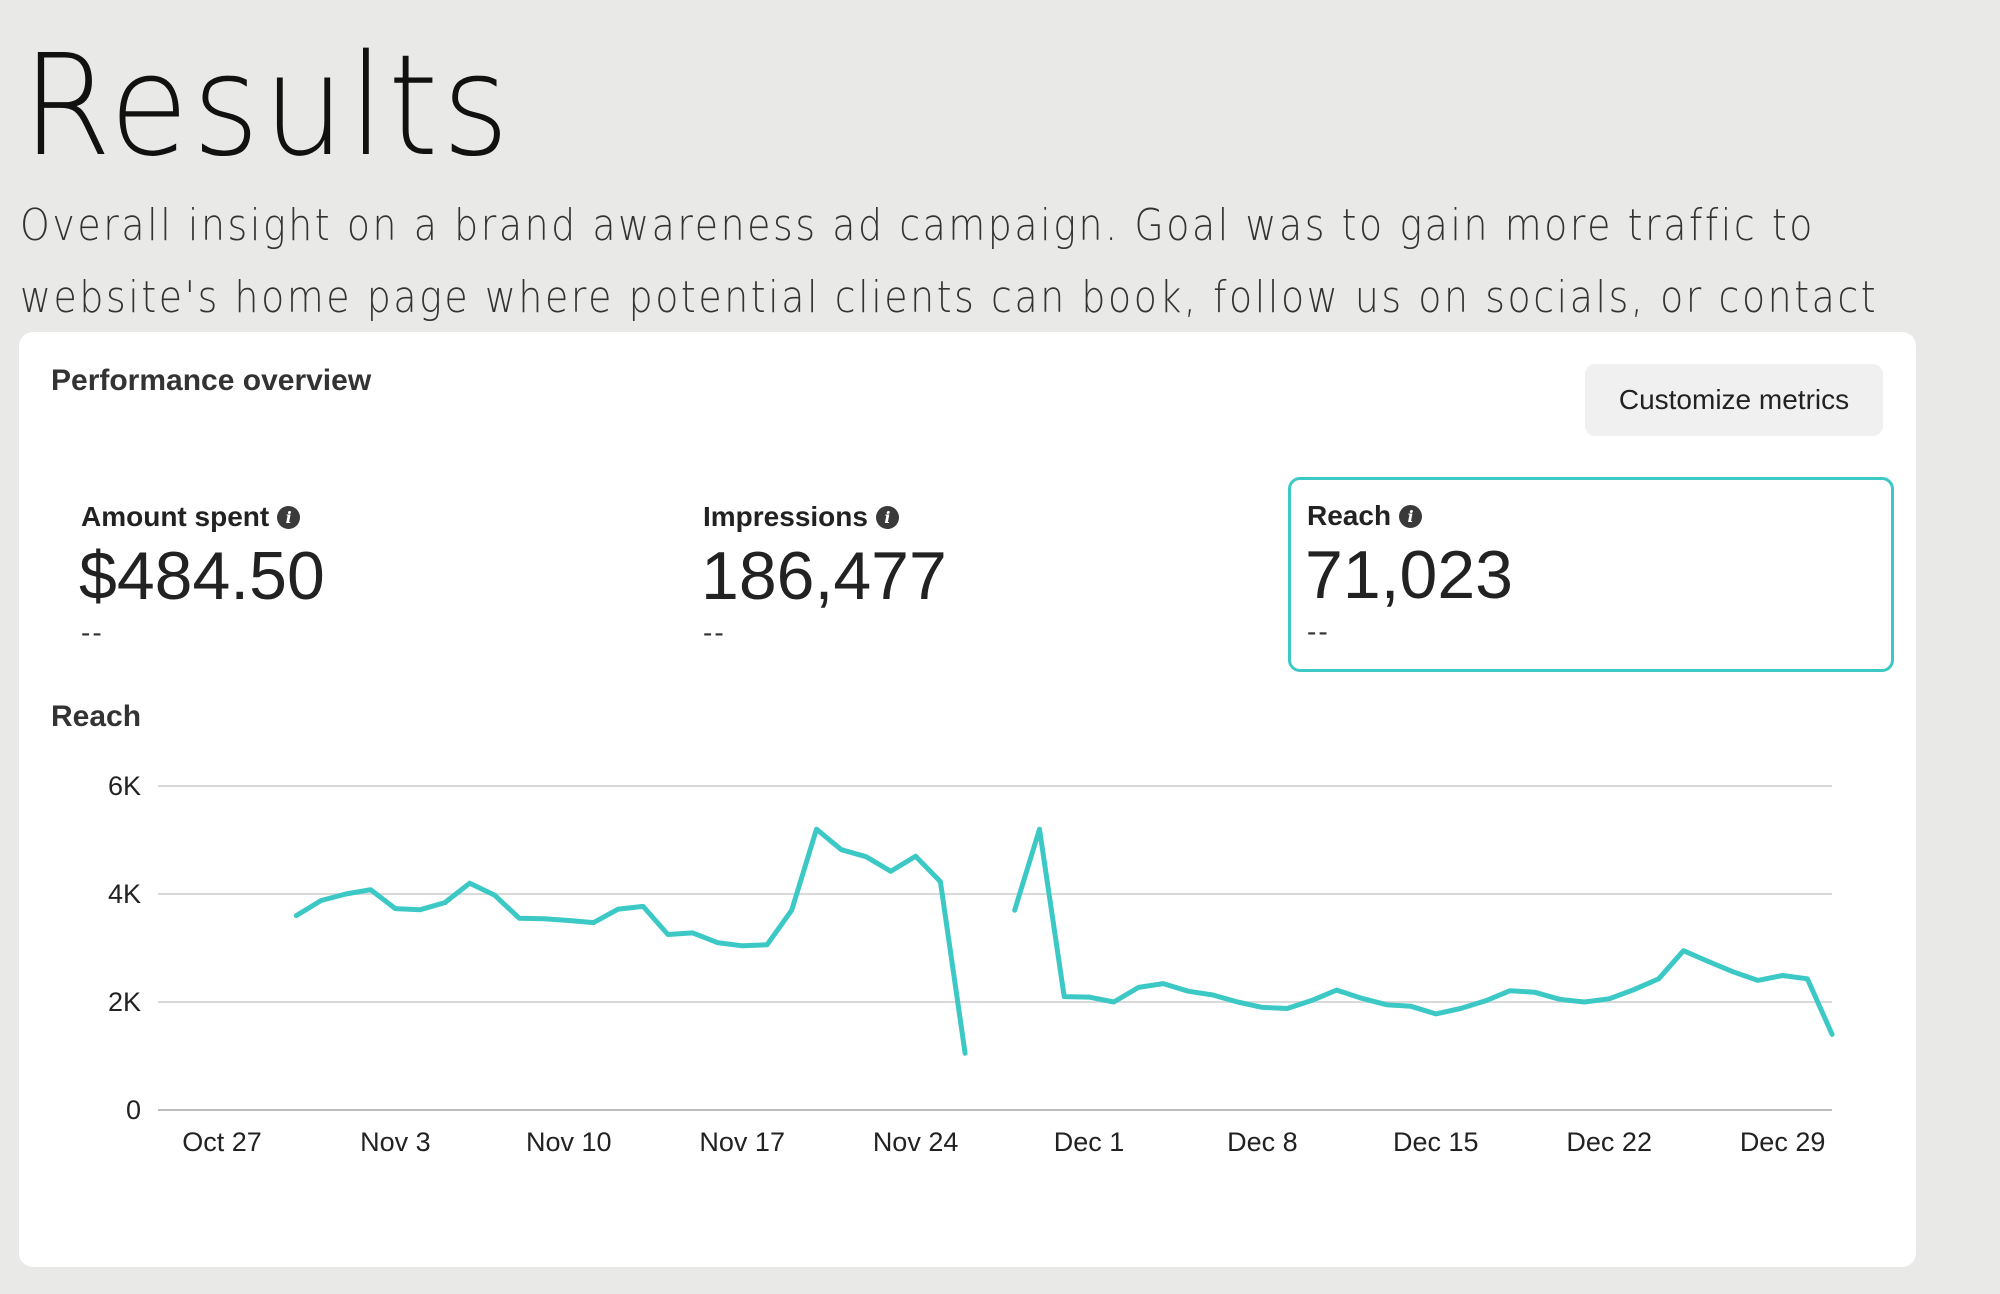  I want to click on y-tick-label: 0, so click(133, 1110).